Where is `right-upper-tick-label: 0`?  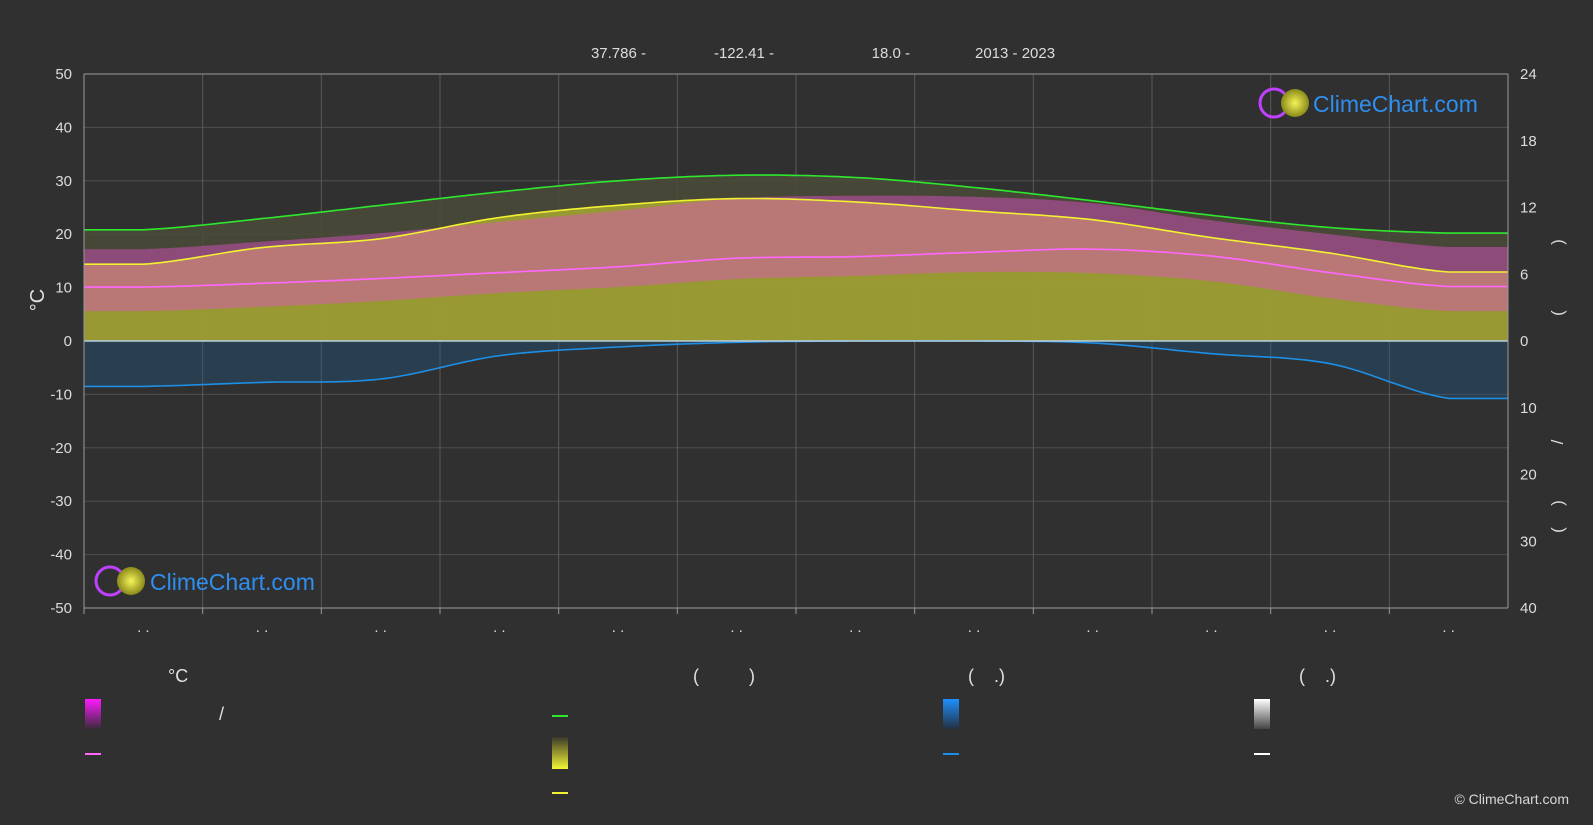
right-upper-tick-label: 0 is located at coordinates (1524, 341).